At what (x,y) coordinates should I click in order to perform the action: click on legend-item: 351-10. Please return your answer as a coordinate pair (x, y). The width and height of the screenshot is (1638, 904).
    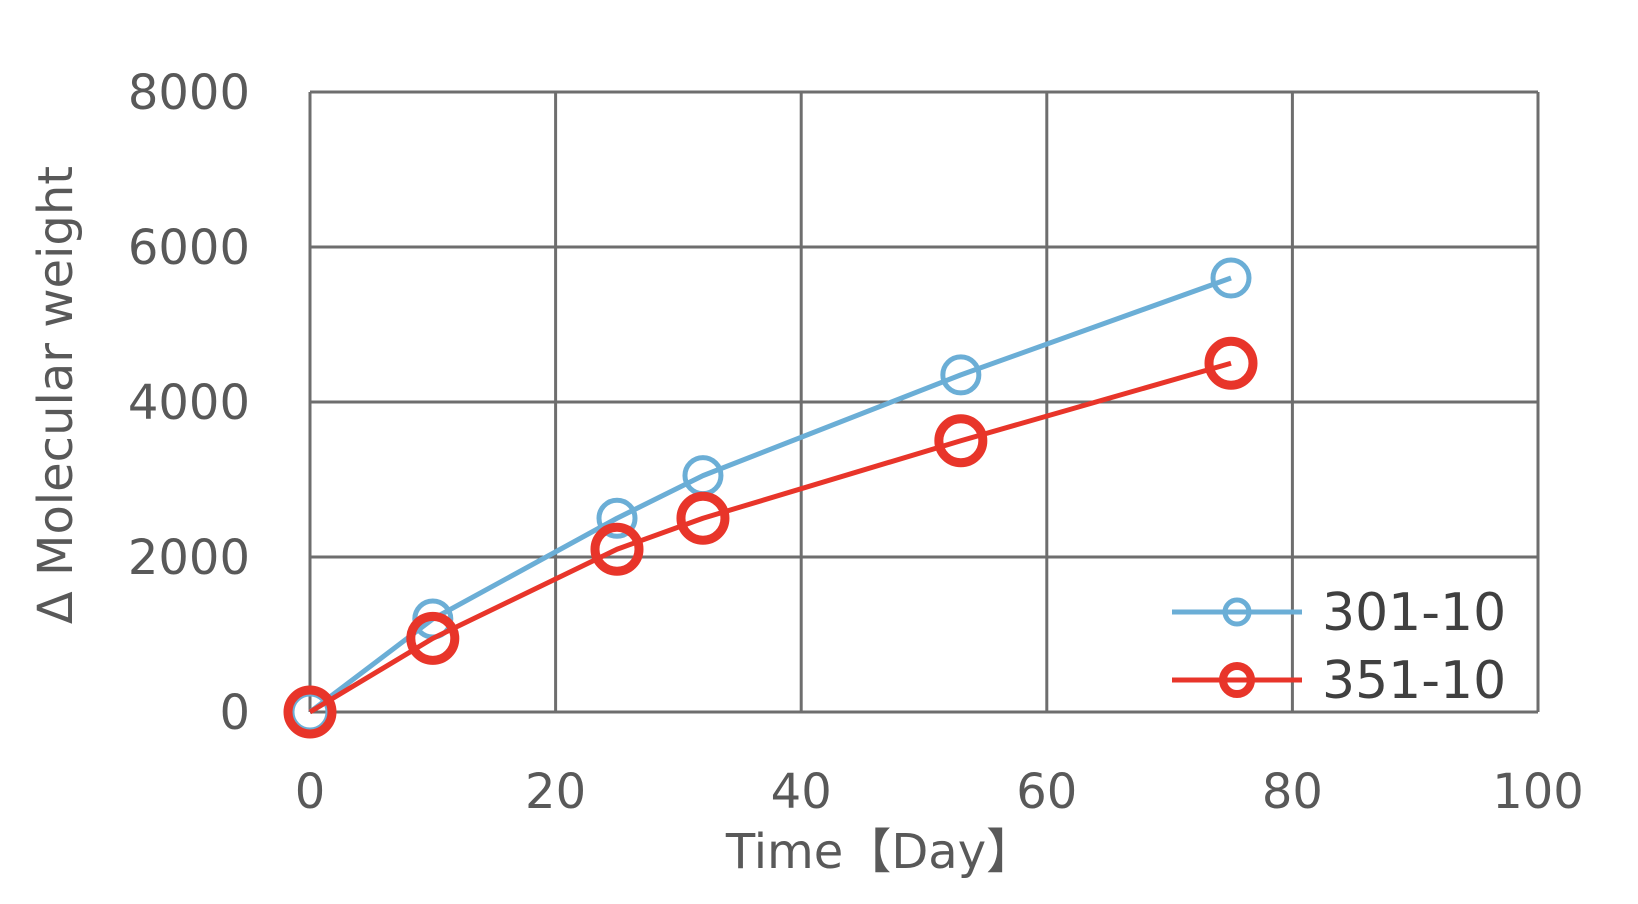
    Looking at the image, I should click on (1339, 681).